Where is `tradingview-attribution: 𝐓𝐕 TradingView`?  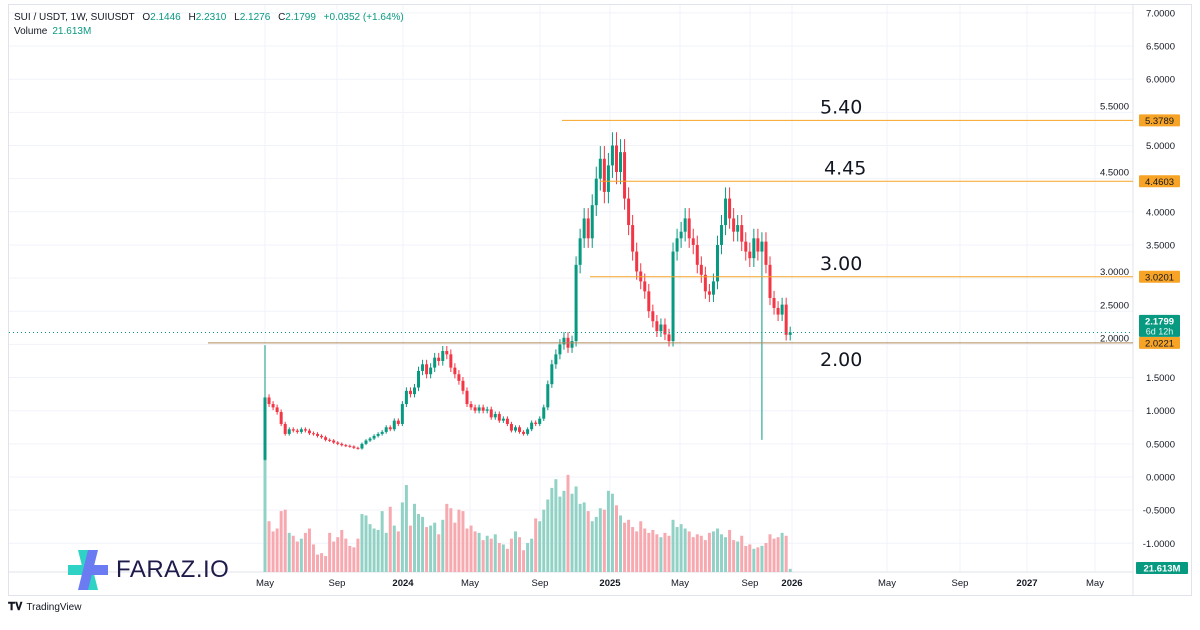
tradingview-attribution: 𝐓𝐕 TradingView is located at coordinates (44, 607).